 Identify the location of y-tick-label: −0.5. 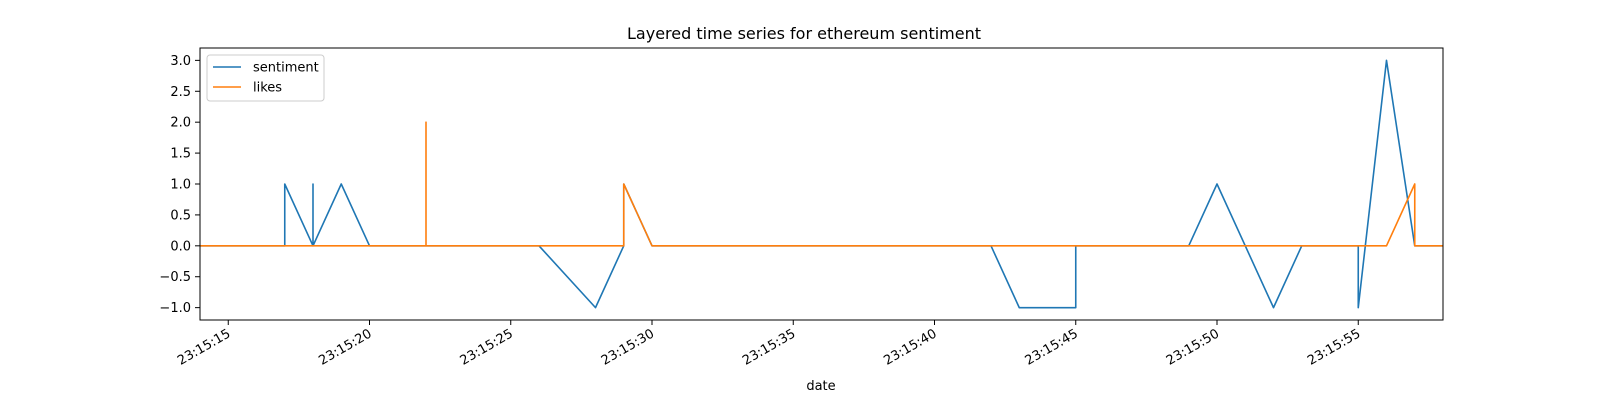
(175, 277).